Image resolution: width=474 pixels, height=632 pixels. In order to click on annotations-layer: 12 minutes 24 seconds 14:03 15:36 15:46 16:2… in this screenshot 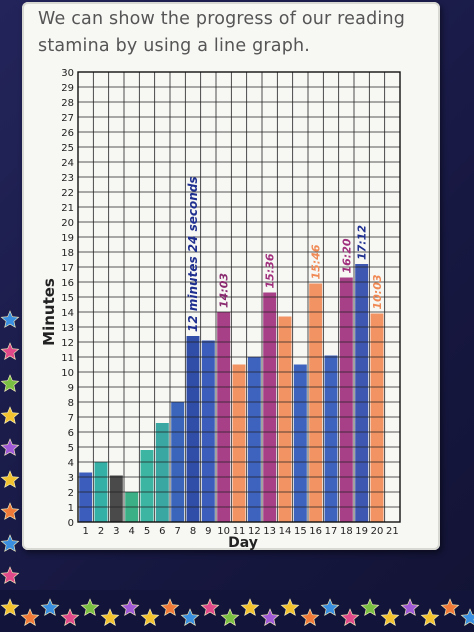, I will do `click(285, 254)`.